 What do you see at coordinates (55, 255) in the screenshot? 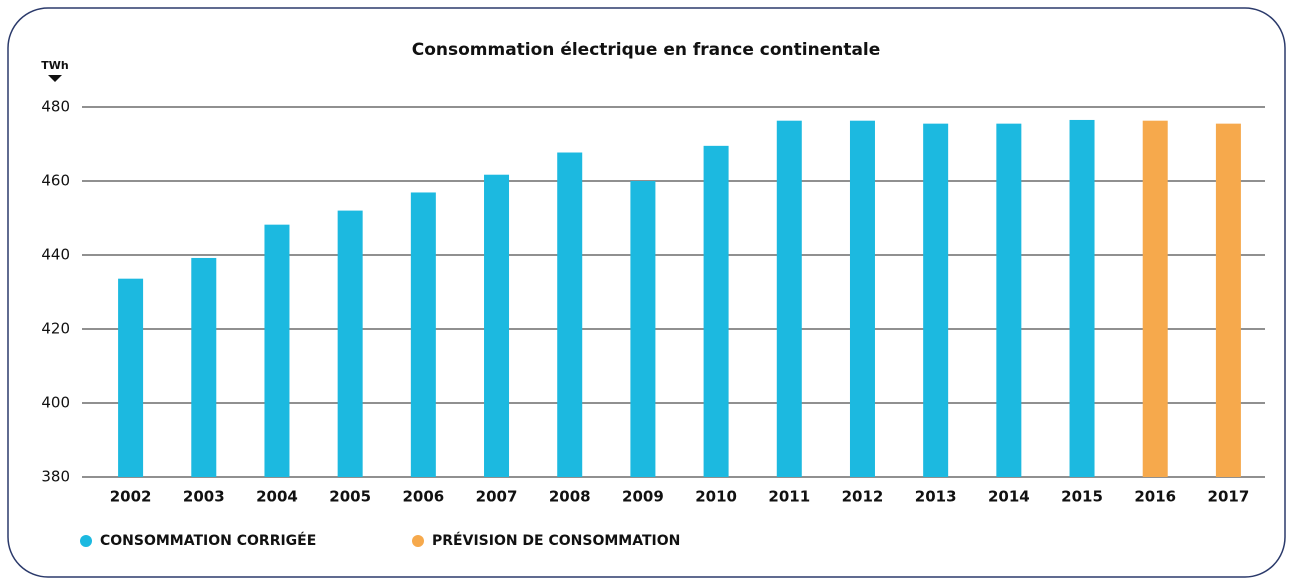
I see `y-tick-label: 440` at bounding box center [55, 255].